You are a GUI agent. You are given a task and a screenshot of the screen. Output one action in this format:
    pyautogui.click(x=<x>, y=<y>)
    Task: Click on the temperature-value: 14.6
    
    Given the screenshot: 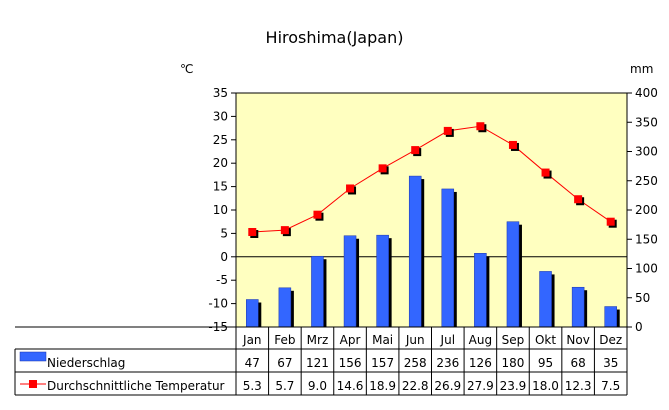 What is the action you would take?
    pyautogui.click(x=350, y=386)
    